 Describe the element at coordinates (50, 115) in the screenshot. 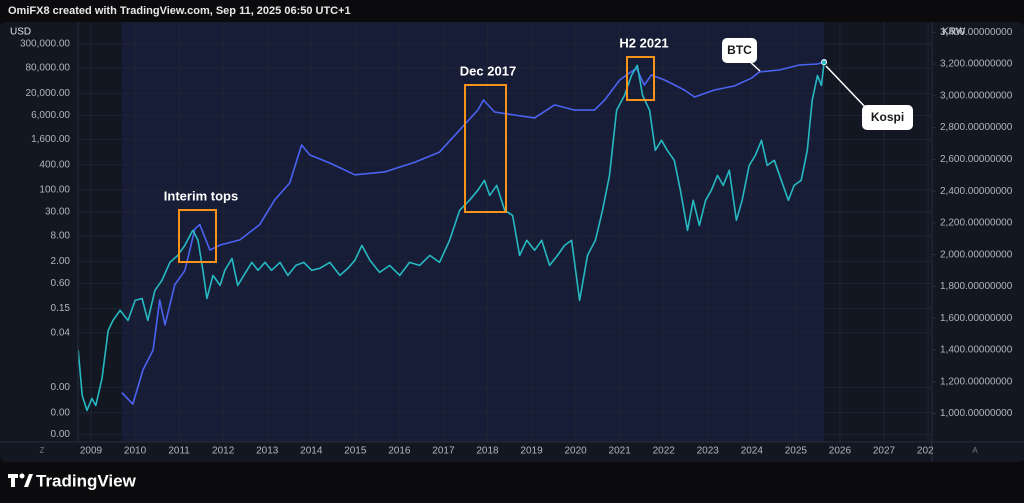

I see `y-tick-label: 6,000.00` at that location.